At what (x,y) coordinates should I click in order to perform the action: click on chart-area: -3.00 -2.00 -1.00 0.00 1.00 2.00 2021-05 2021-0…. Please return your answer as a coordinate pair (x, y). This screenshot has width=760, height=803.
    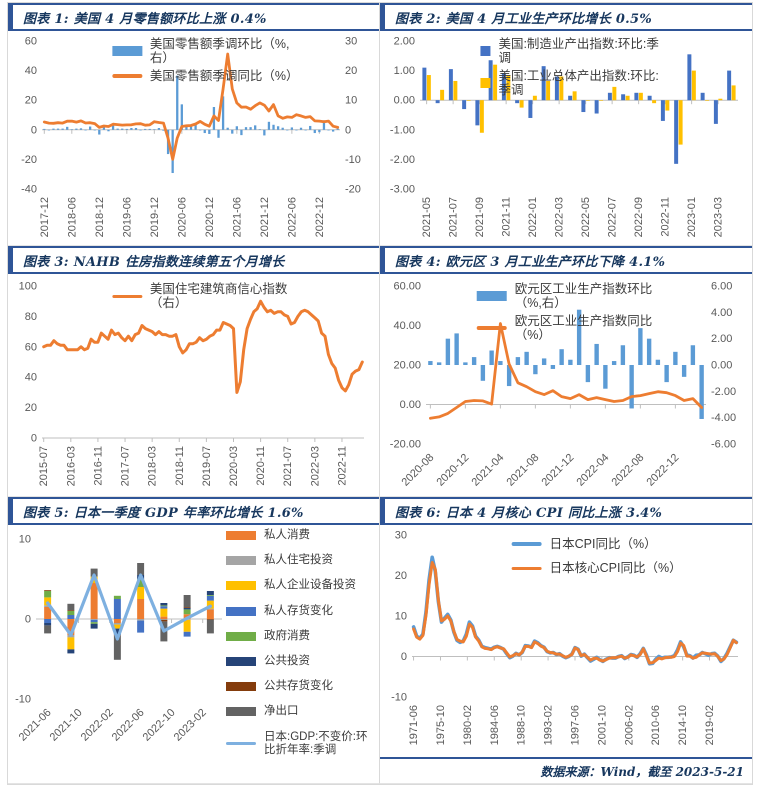
    Looking at the image, I should click on (566, 138).